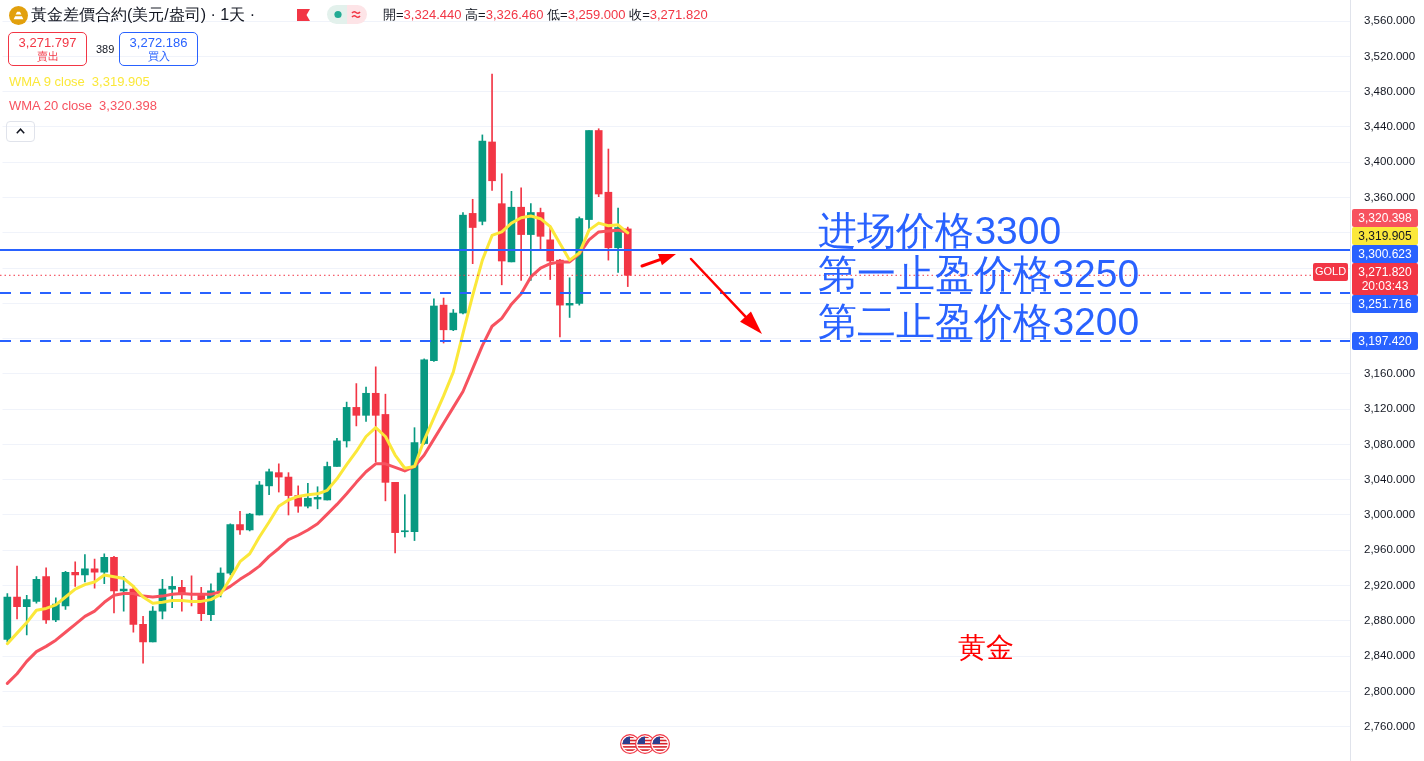 This screenshot has width=1424, height=761. What do you see at coordinates (47, 56) in the screenshot?
I see `annotation: 賣出` at bounding box center [47, 56].